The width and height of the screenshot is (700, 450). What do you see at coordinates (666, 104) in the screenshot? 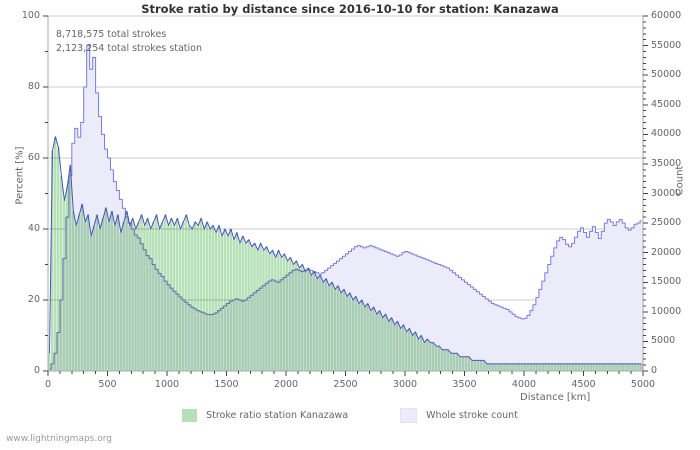
I see `y2-tick-label-45000: 45000` at bounding box center [666, 104].